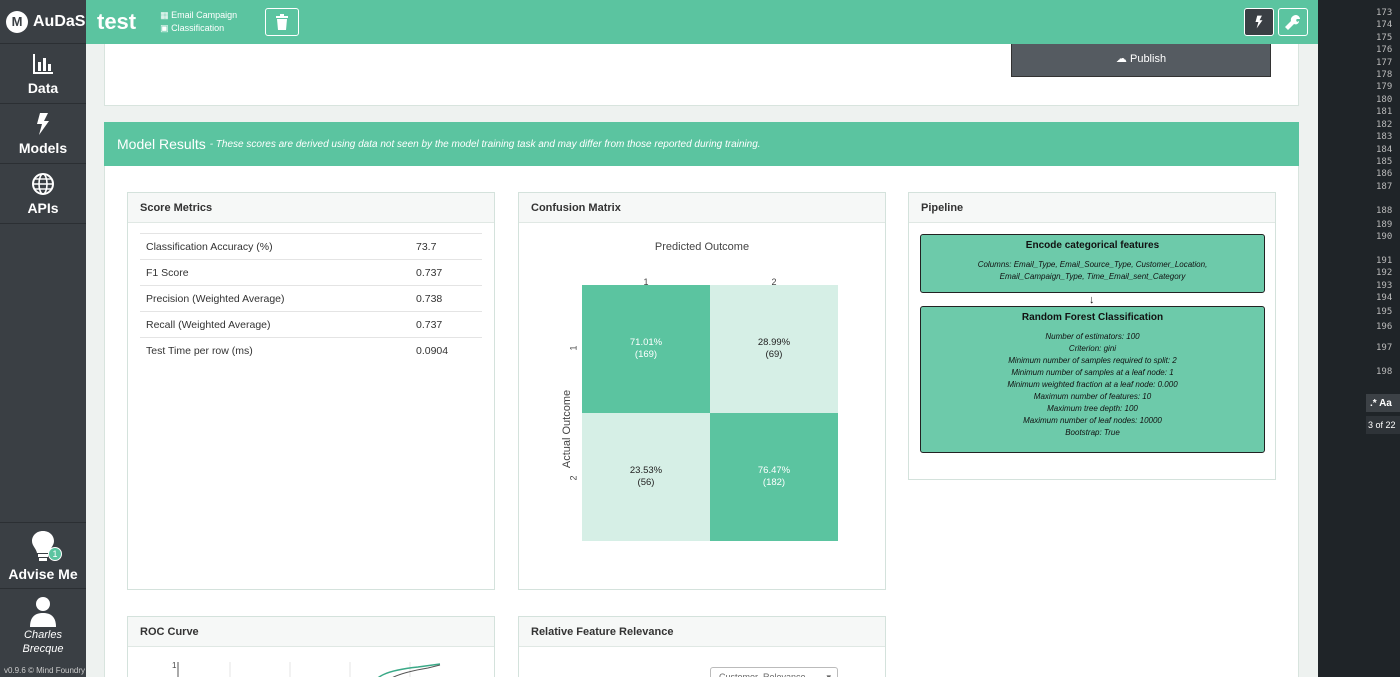  I want to click on line-number: 197, so click(1384, 348).